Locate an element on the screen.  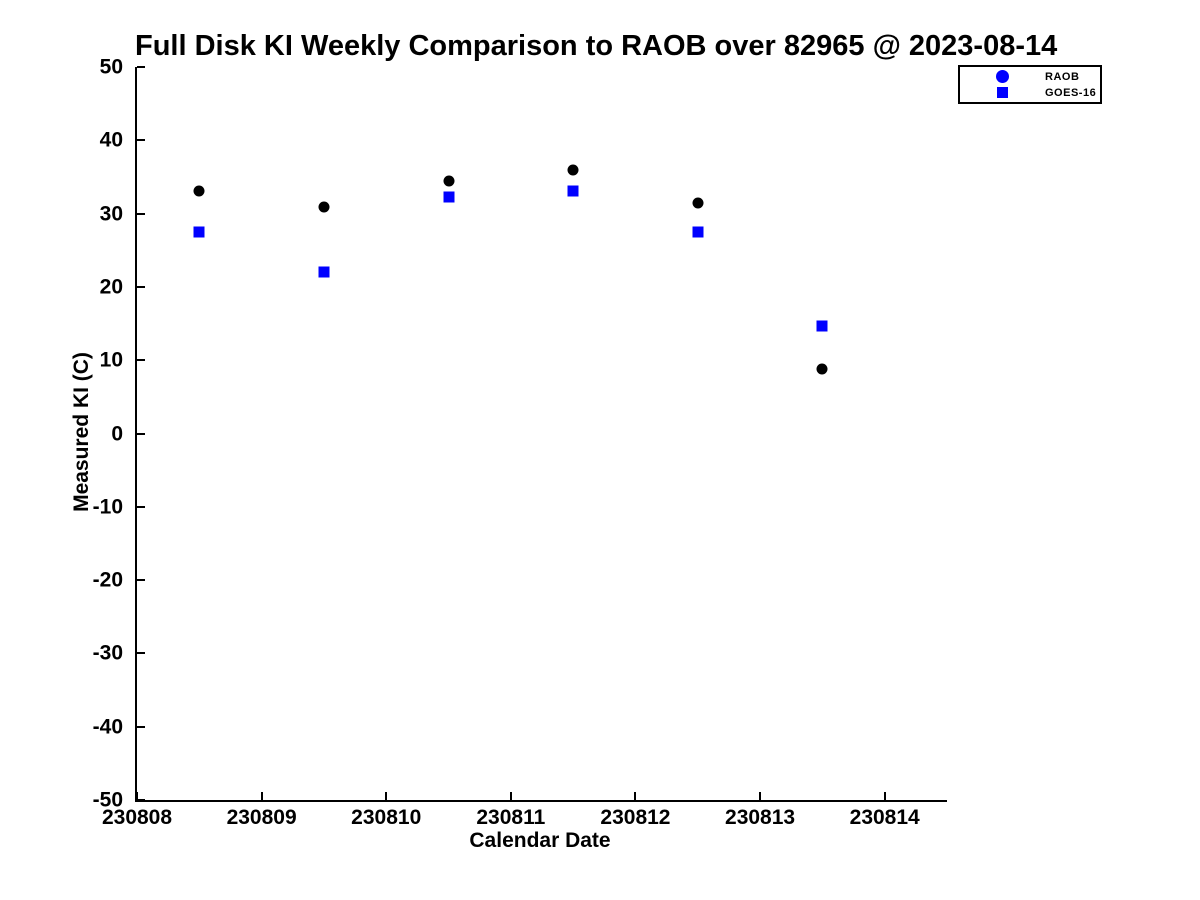
legend-label-raob: RAOB is located at coordinates (1062, 76).